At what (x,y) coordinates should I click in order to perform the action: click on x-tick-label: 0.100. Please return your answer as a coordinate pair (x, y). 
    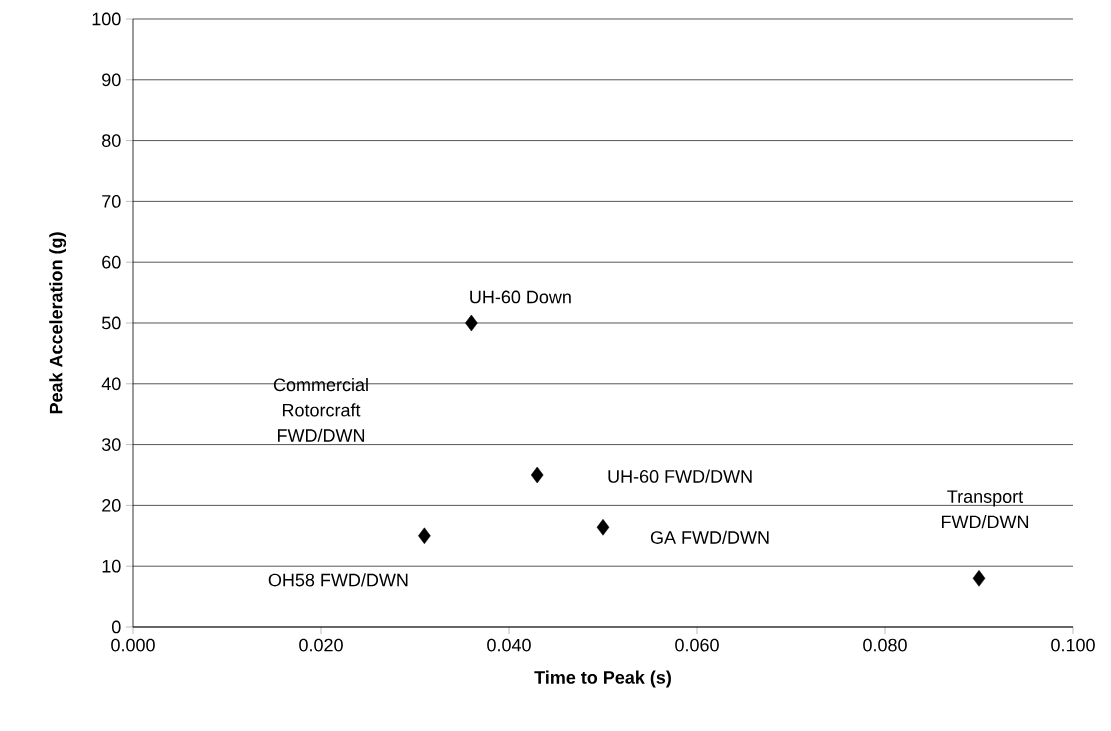
    Looking at the image, I should click on (1073, 645).